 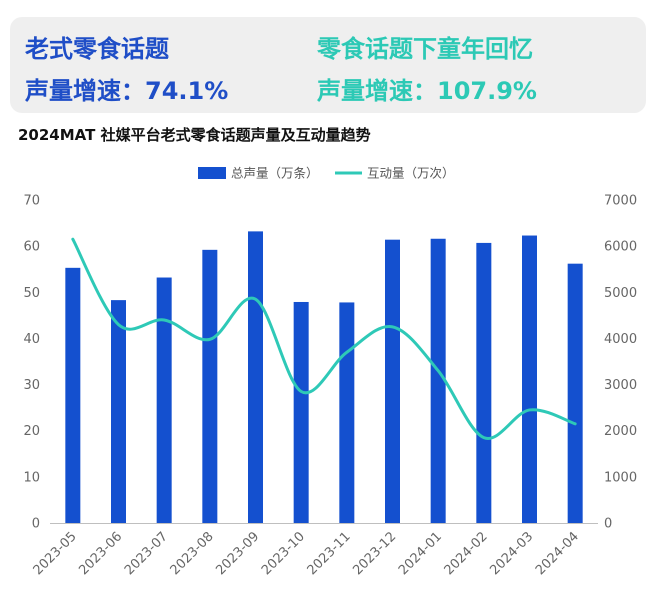 What do you see at coordinates (31, 385) in the screenshot?
I see `y-left-tick-label: 30` at bounding box center [31, 385].